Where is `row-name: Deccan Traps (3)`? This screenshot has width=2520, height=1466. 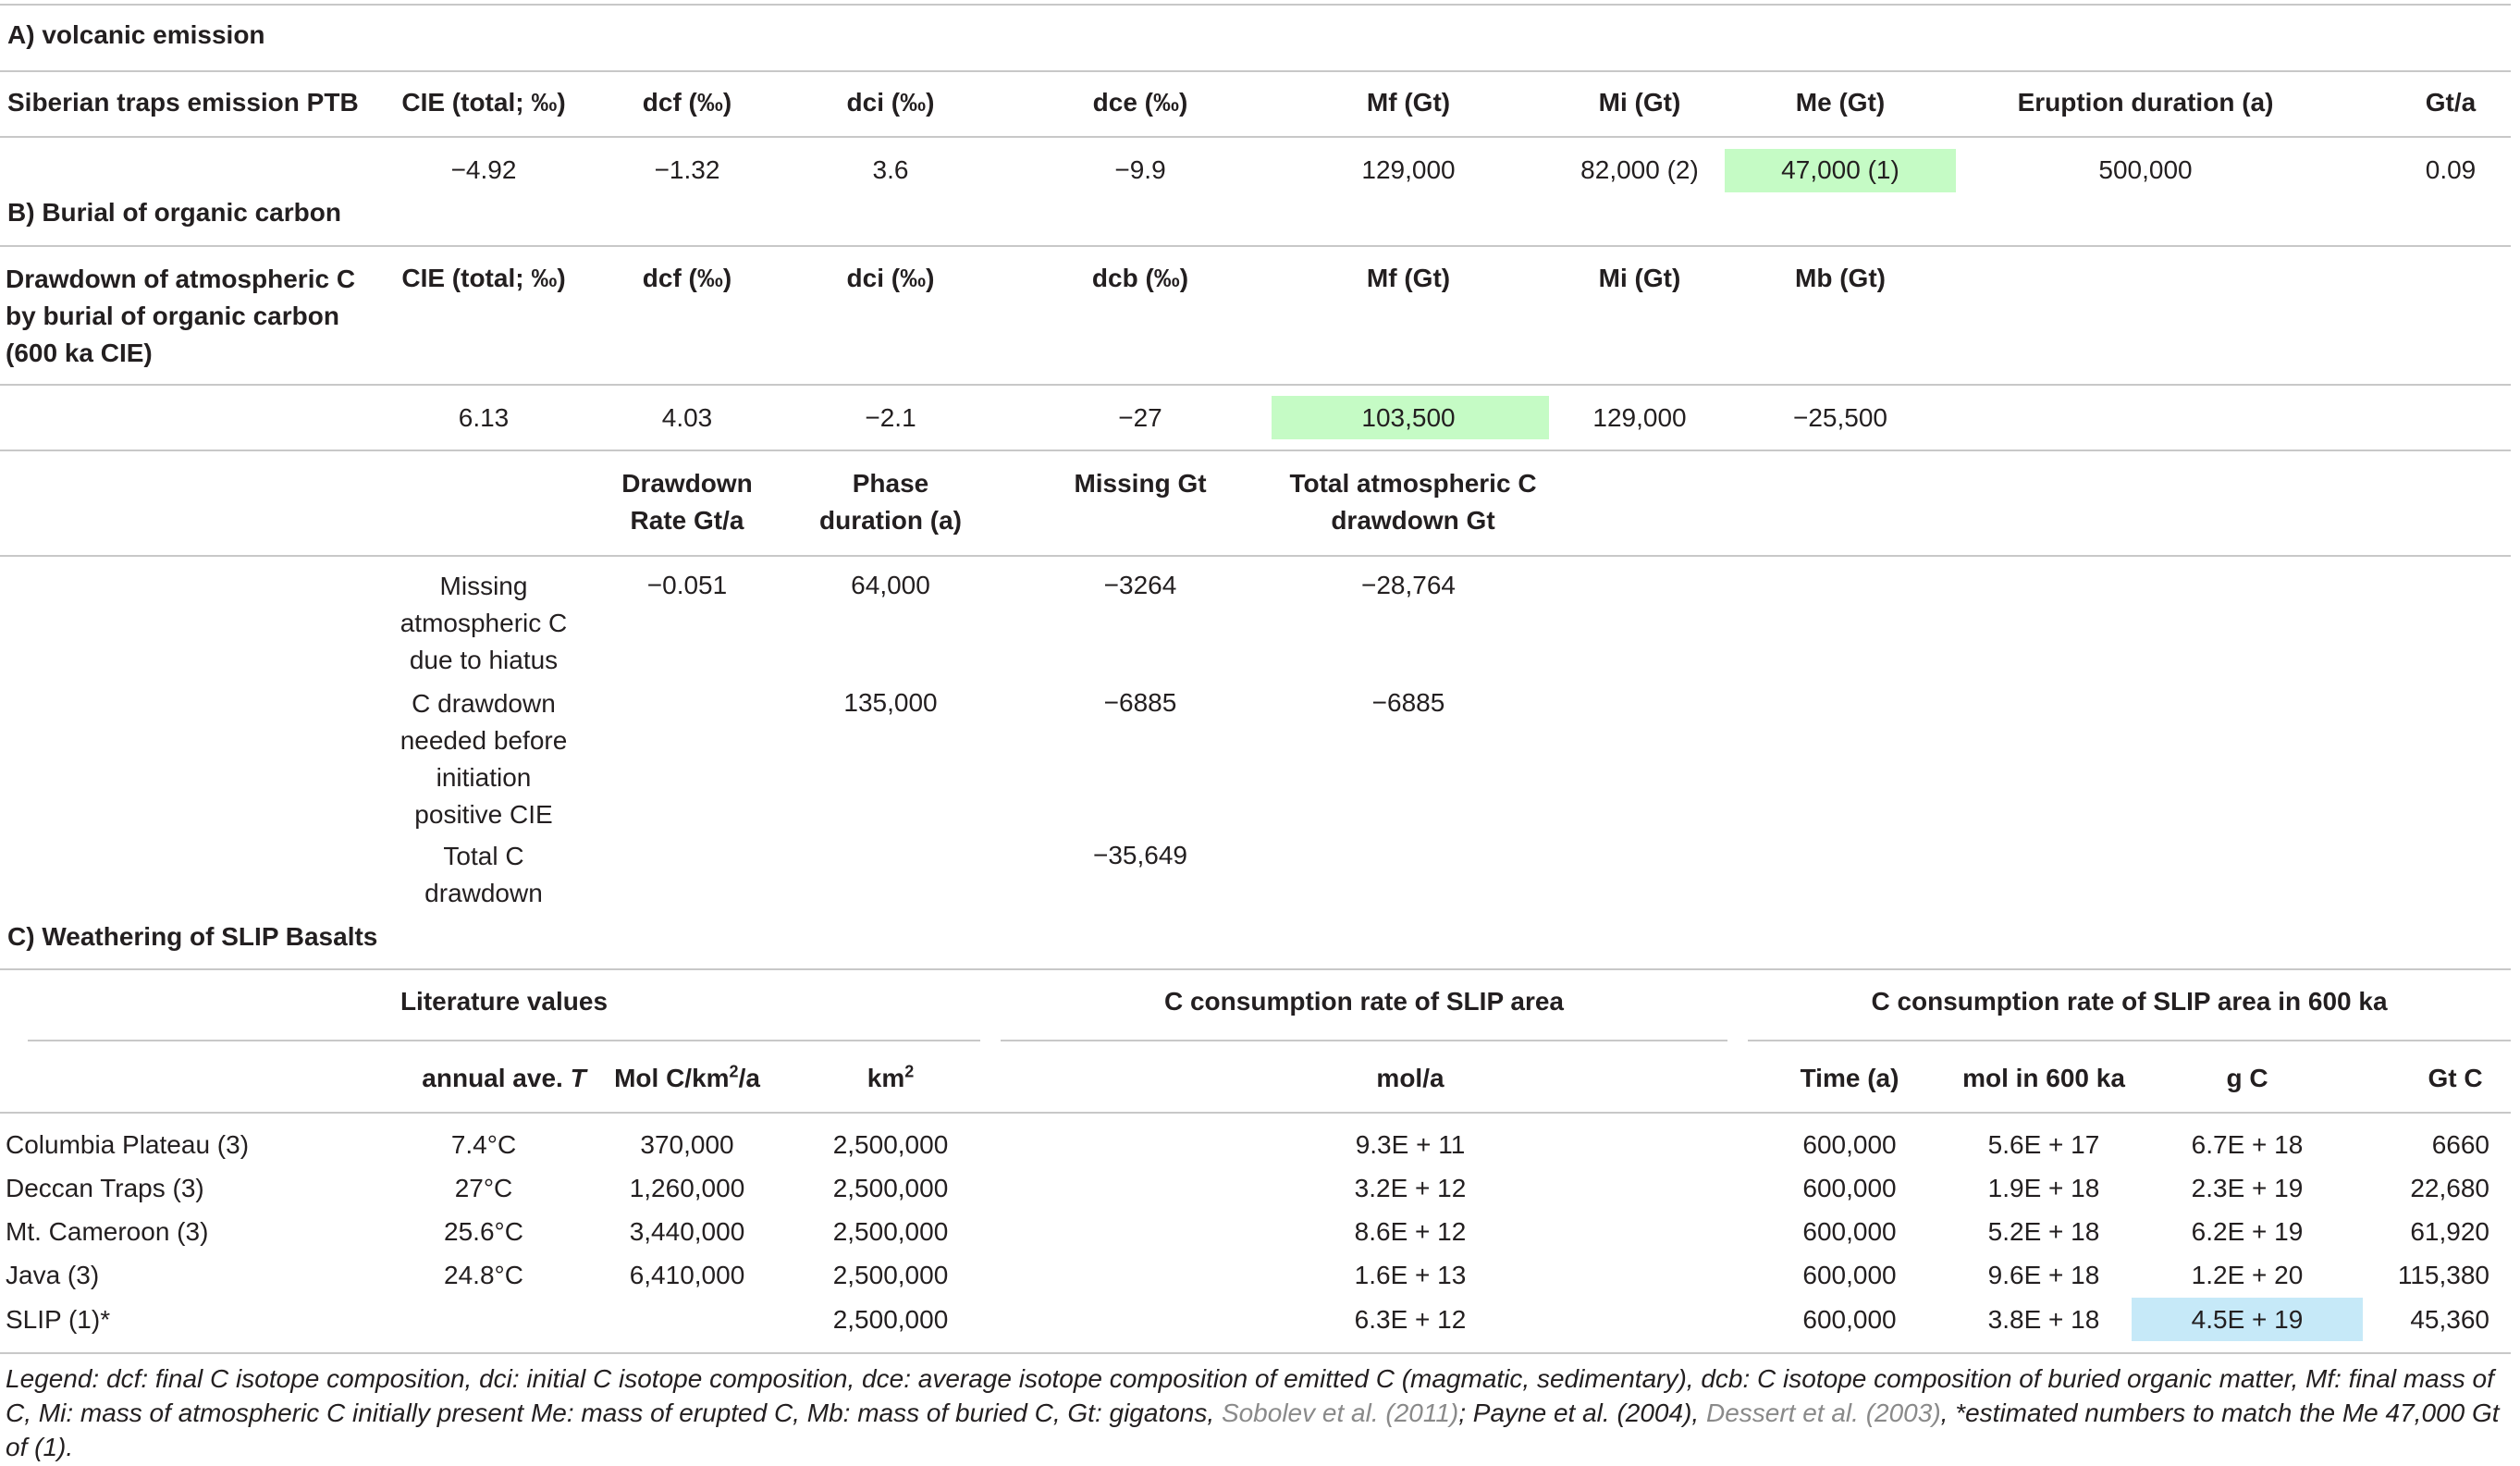
row-name: Deccan Traps (3) is located at coordinates (105, 1188).